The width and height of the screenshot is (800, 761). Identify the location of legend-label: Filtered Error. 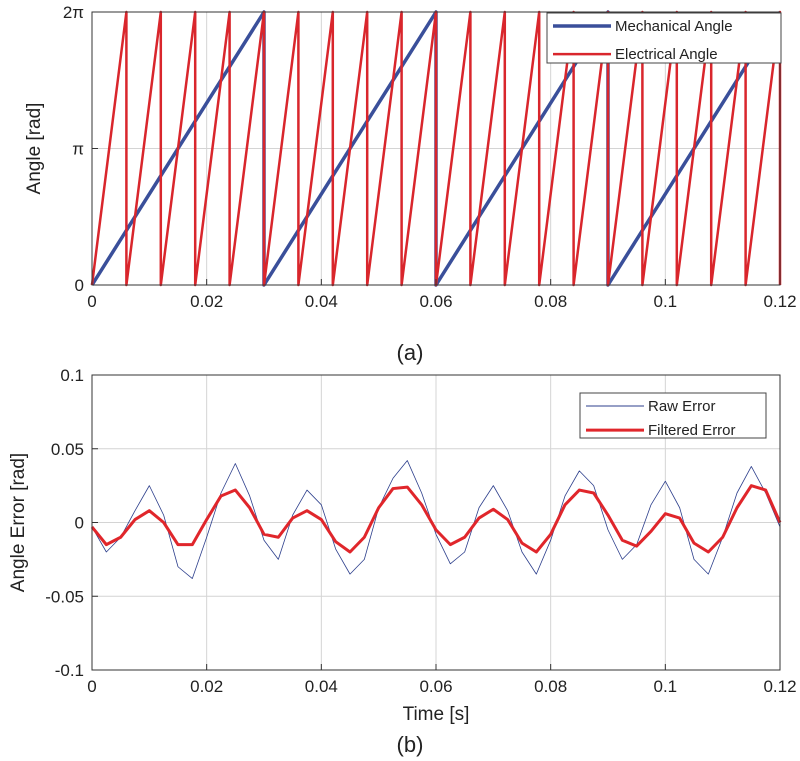
(692, 430).